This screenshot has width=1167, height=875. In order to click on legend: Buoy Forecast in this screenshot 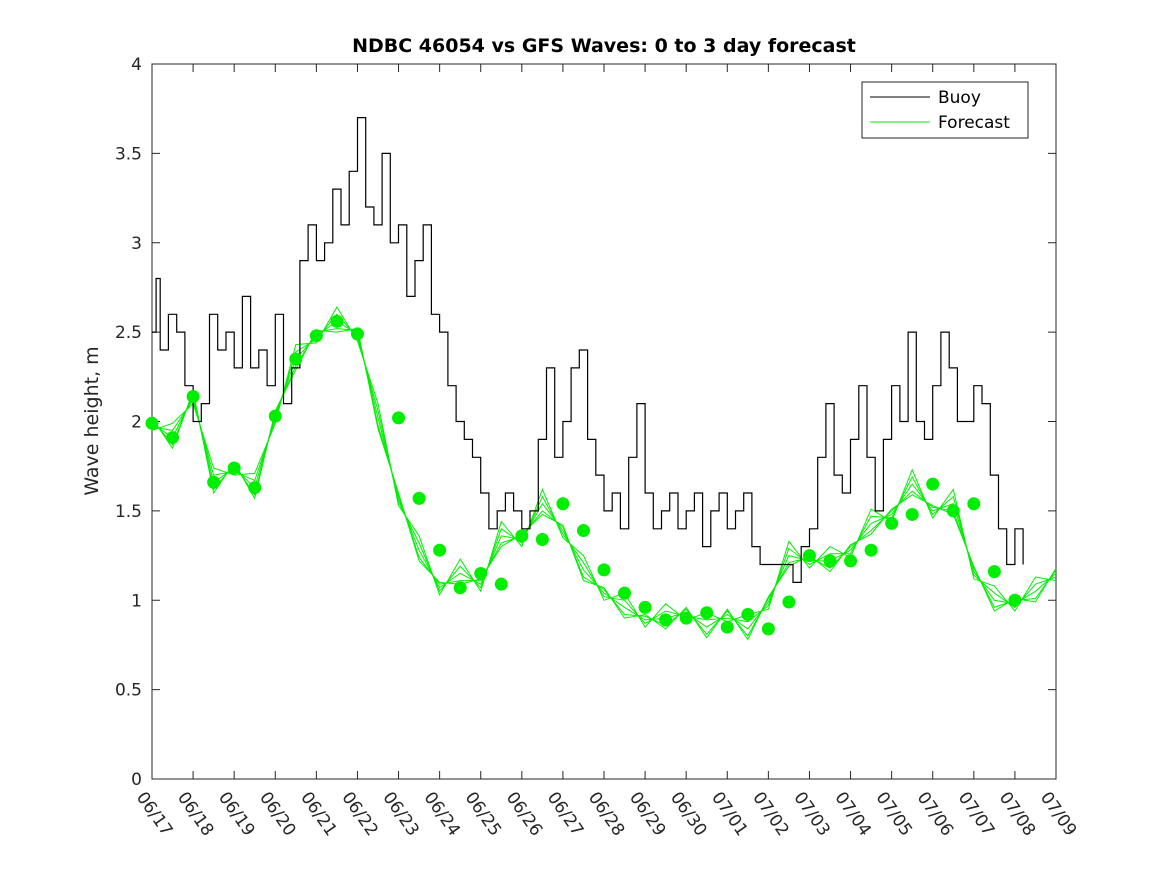, I will do `click(945, 110)`.